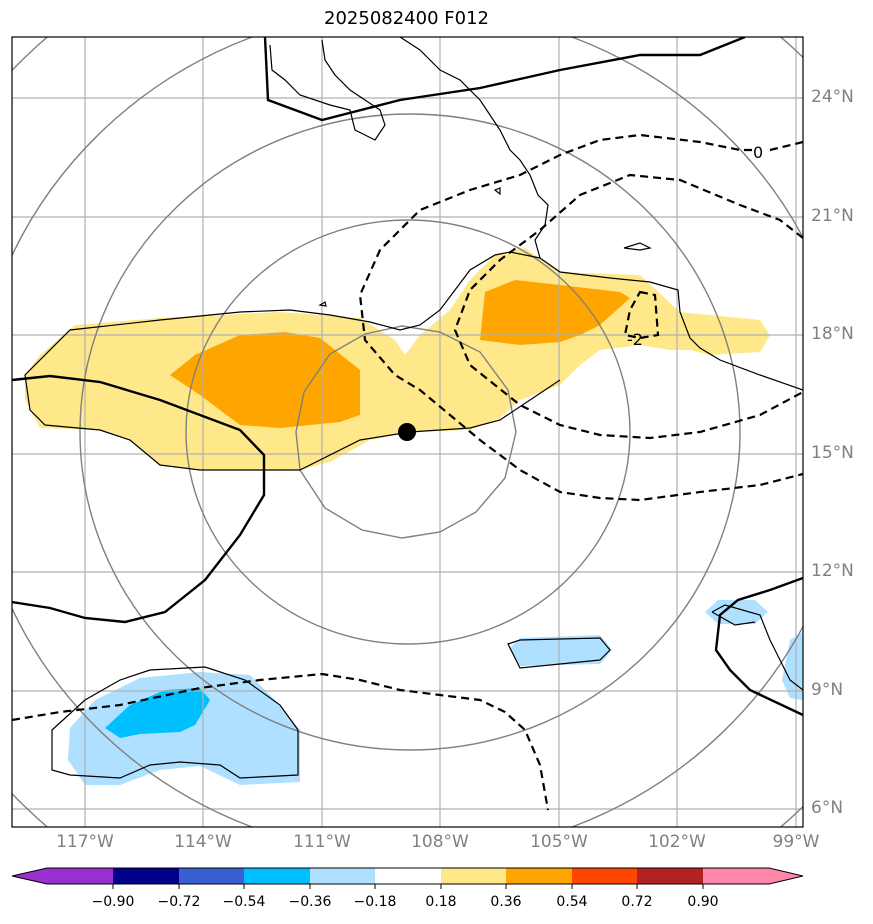 This screenshot has width=873, height=924. Describe the element at coordinates (179, 902) in the screenshot. I see `colorbar-tick-label: −0.72` at that location.